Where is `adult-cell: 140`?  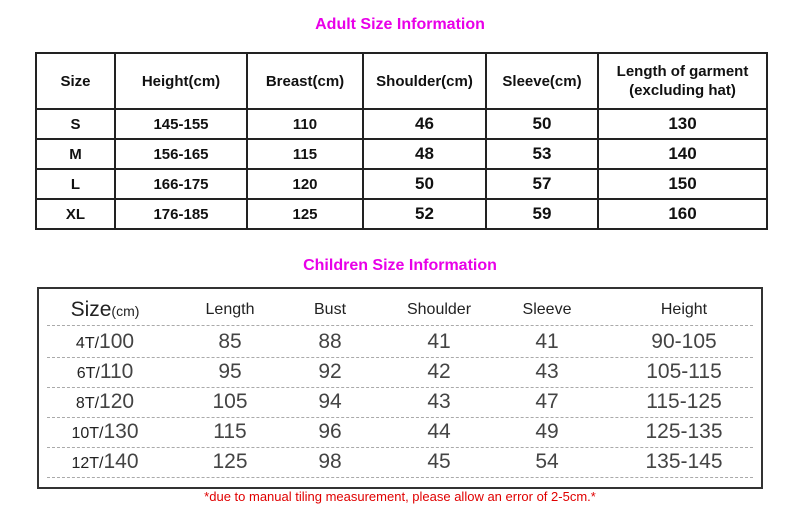
adult-cell: 140 is located at coordinates (682, 154).